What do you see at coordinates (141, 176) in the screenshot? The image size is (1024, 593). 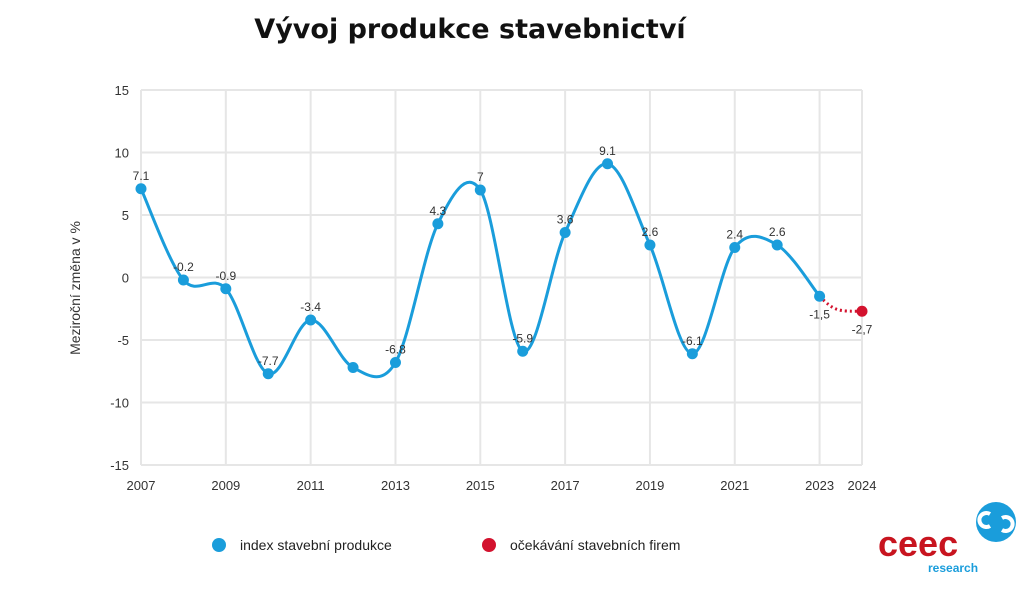 I see `data-label: 7.1` at bounding box center [141, 176].